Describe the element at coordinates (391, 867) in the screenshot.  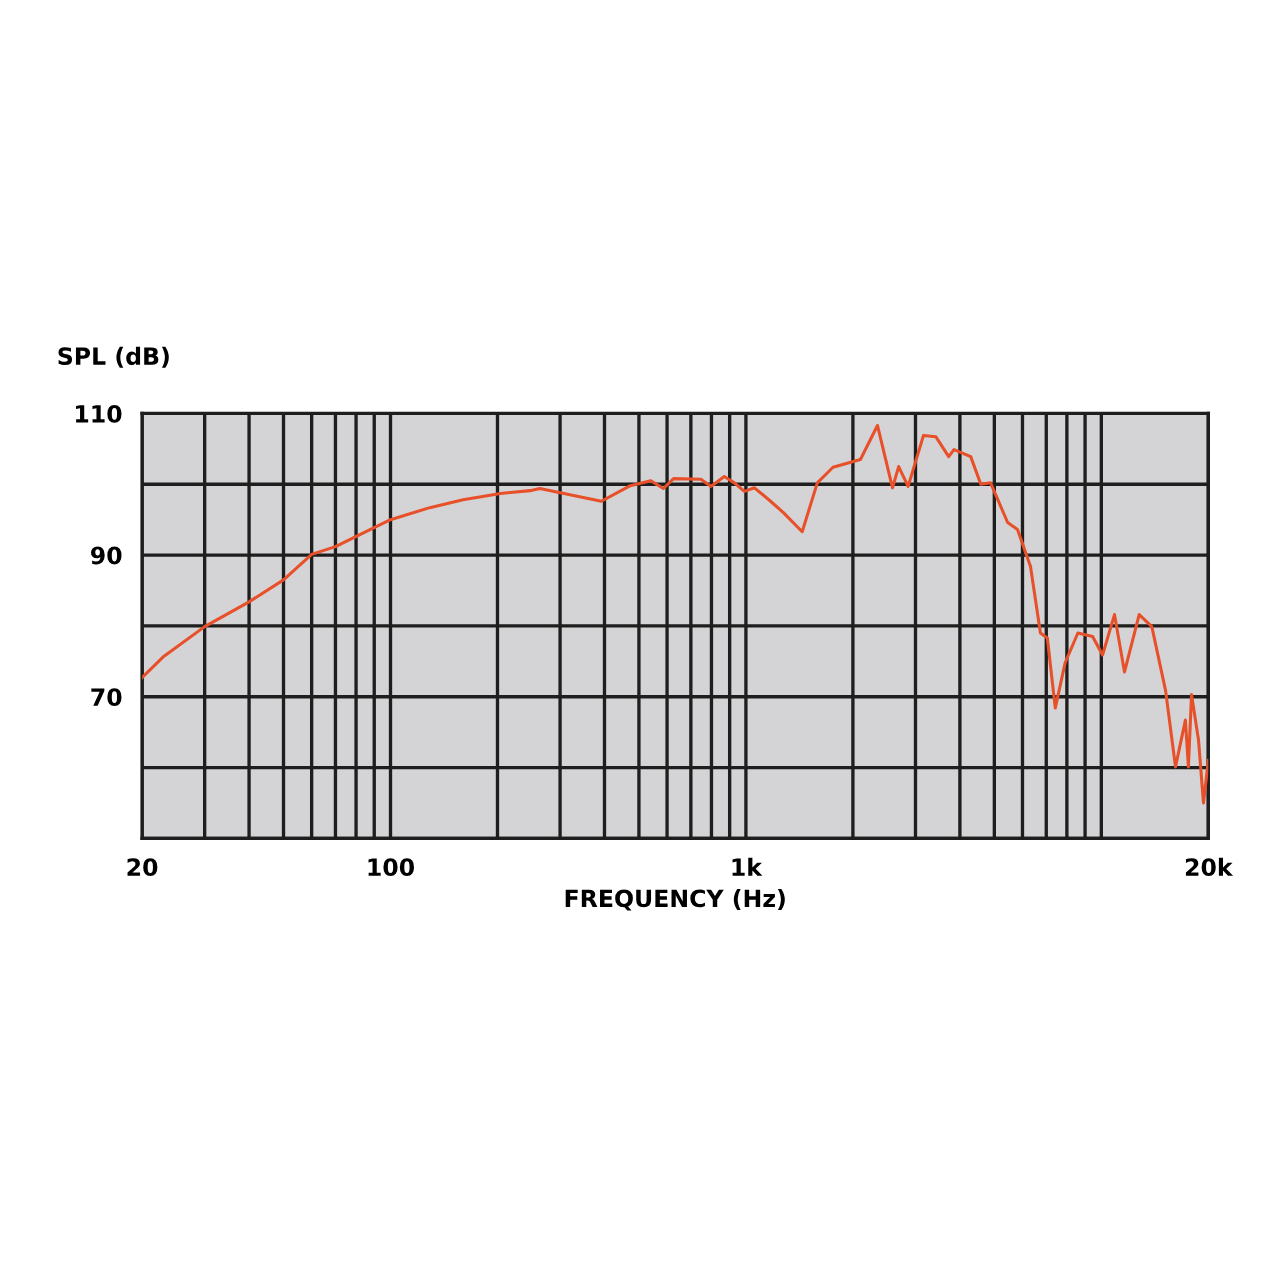
I see `x-tick-label: 100` at that location.